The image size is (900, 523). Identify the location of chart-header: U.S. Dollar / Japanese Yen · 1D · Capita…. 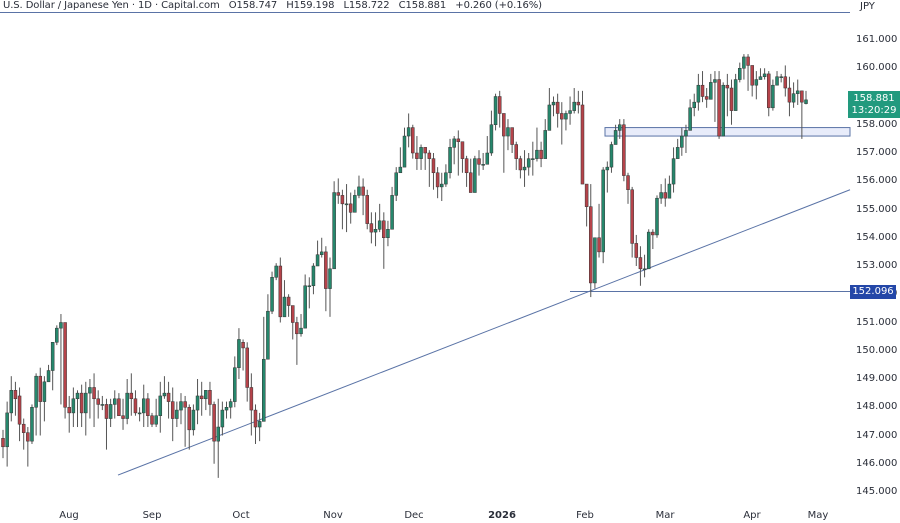
(425, 6).